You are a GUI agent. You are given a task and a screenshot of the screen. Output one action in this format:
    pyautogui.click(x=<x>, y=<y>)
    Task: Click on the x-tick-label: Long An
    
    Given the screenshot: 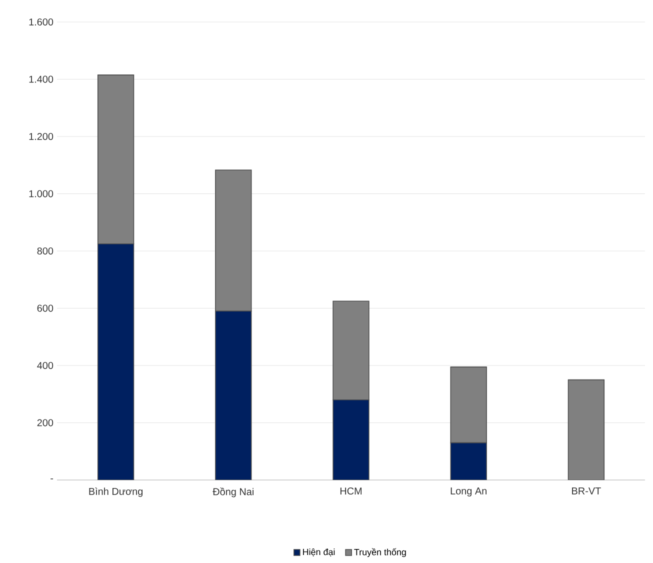 What is the action you would take?
    pyautogui.click(x=468, y=492)
    